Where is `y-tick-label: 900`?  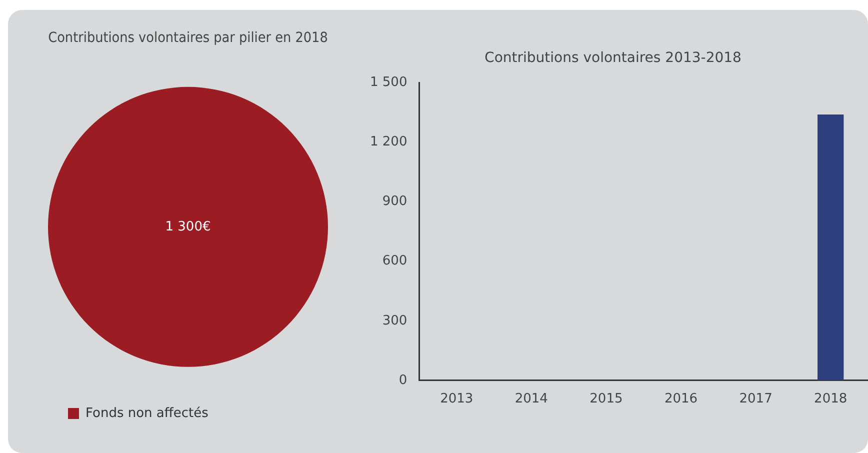
y-tick-label: 900 is located at coordinates (395, 202).